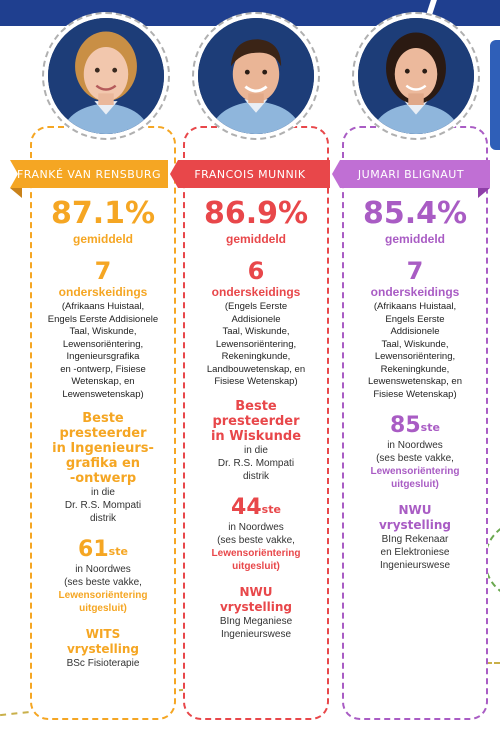 This screenshot has width=500, height=729. Describe the element at coordinates (93, 549) in the screenshot. I see `rank-number: 61` at that location.